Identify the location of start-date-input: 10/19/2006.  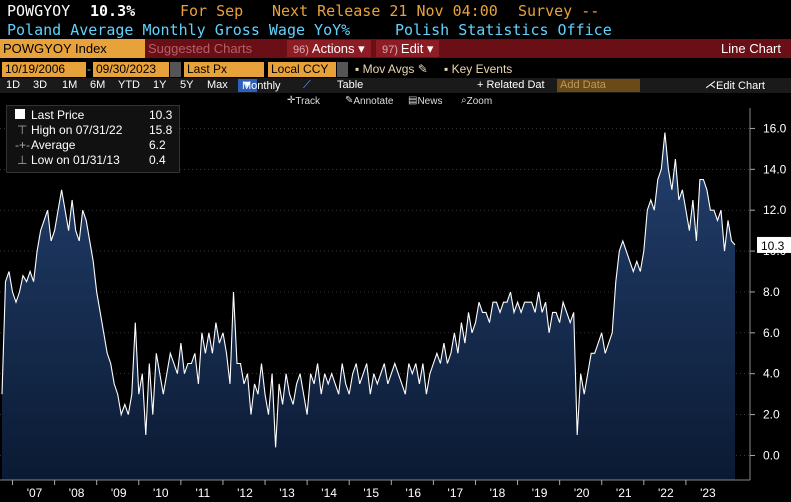
(44, 69).